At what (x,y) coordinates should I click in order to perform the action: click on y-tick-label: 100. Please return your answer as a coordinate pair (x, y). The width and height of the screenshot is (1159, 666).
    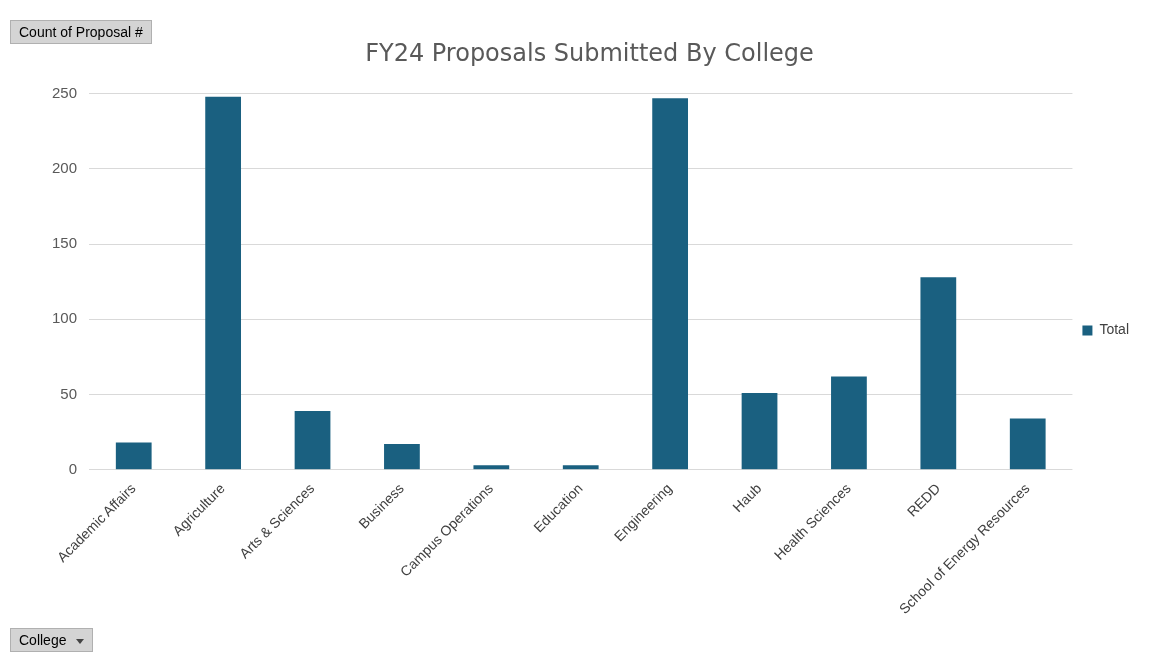
    Looking at the image, I should click on (65, 318).